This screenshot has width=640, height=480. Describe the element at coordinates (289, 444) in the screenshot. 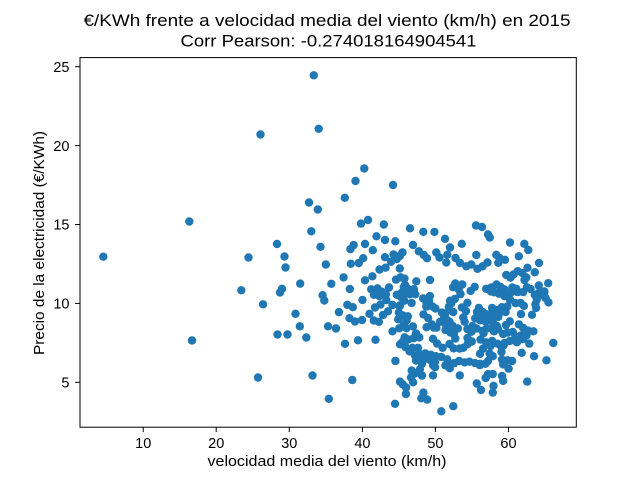

I see `svg-text: 30` at that location.